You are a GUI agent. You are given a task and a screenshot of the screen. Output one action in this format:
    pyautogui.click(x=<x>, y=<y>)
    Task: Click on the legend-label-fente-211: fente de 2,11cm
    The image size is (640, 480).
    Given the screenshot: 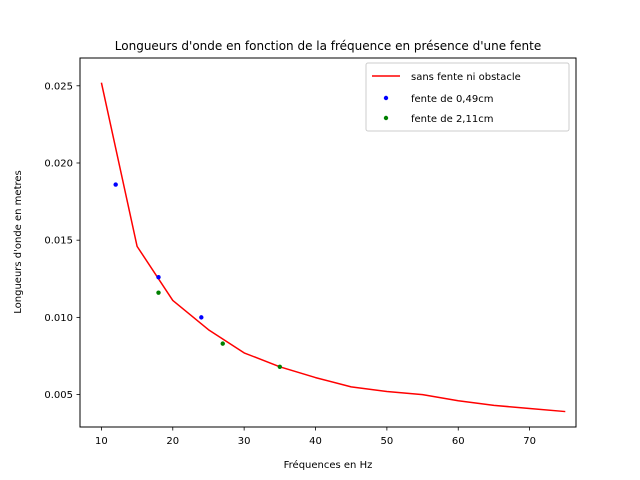 What is the action you would take?
    pyautogui.click(x=452, y=119)
    